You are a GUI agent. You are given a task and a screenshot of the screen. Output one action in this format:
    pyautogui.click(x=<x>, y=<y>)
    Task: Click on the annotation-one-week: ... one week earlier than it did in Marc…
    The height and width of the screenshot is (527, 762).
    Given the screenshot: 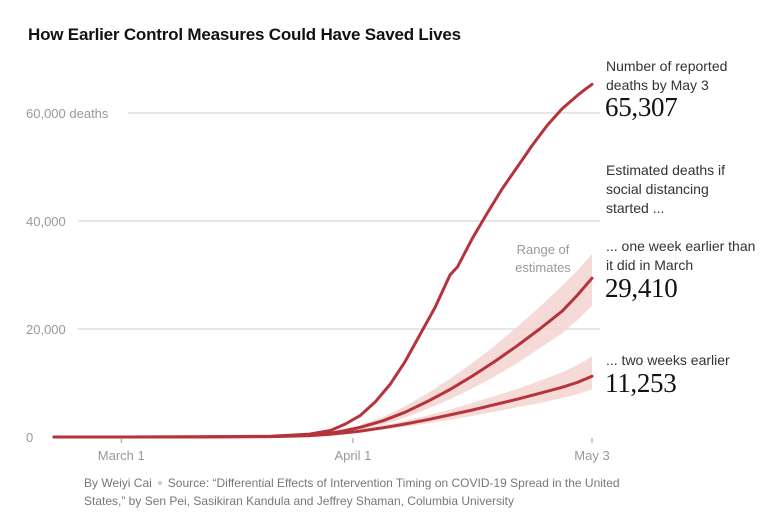 What is the action you would take?
    pyautogui.click(x=681, y=255)
    